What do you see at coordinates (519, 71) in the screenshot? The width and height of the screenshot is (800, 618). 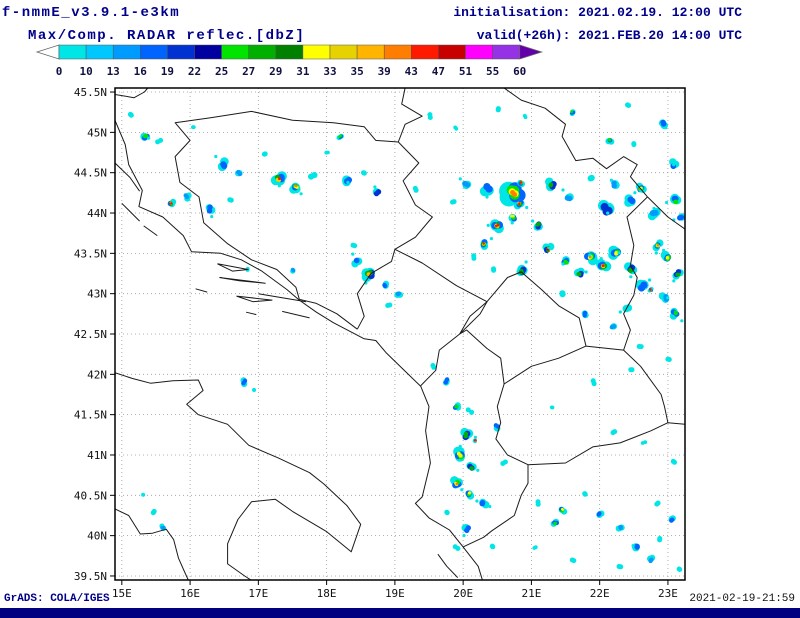 I see `svg-text: 60` at bounding box center [519, 71].